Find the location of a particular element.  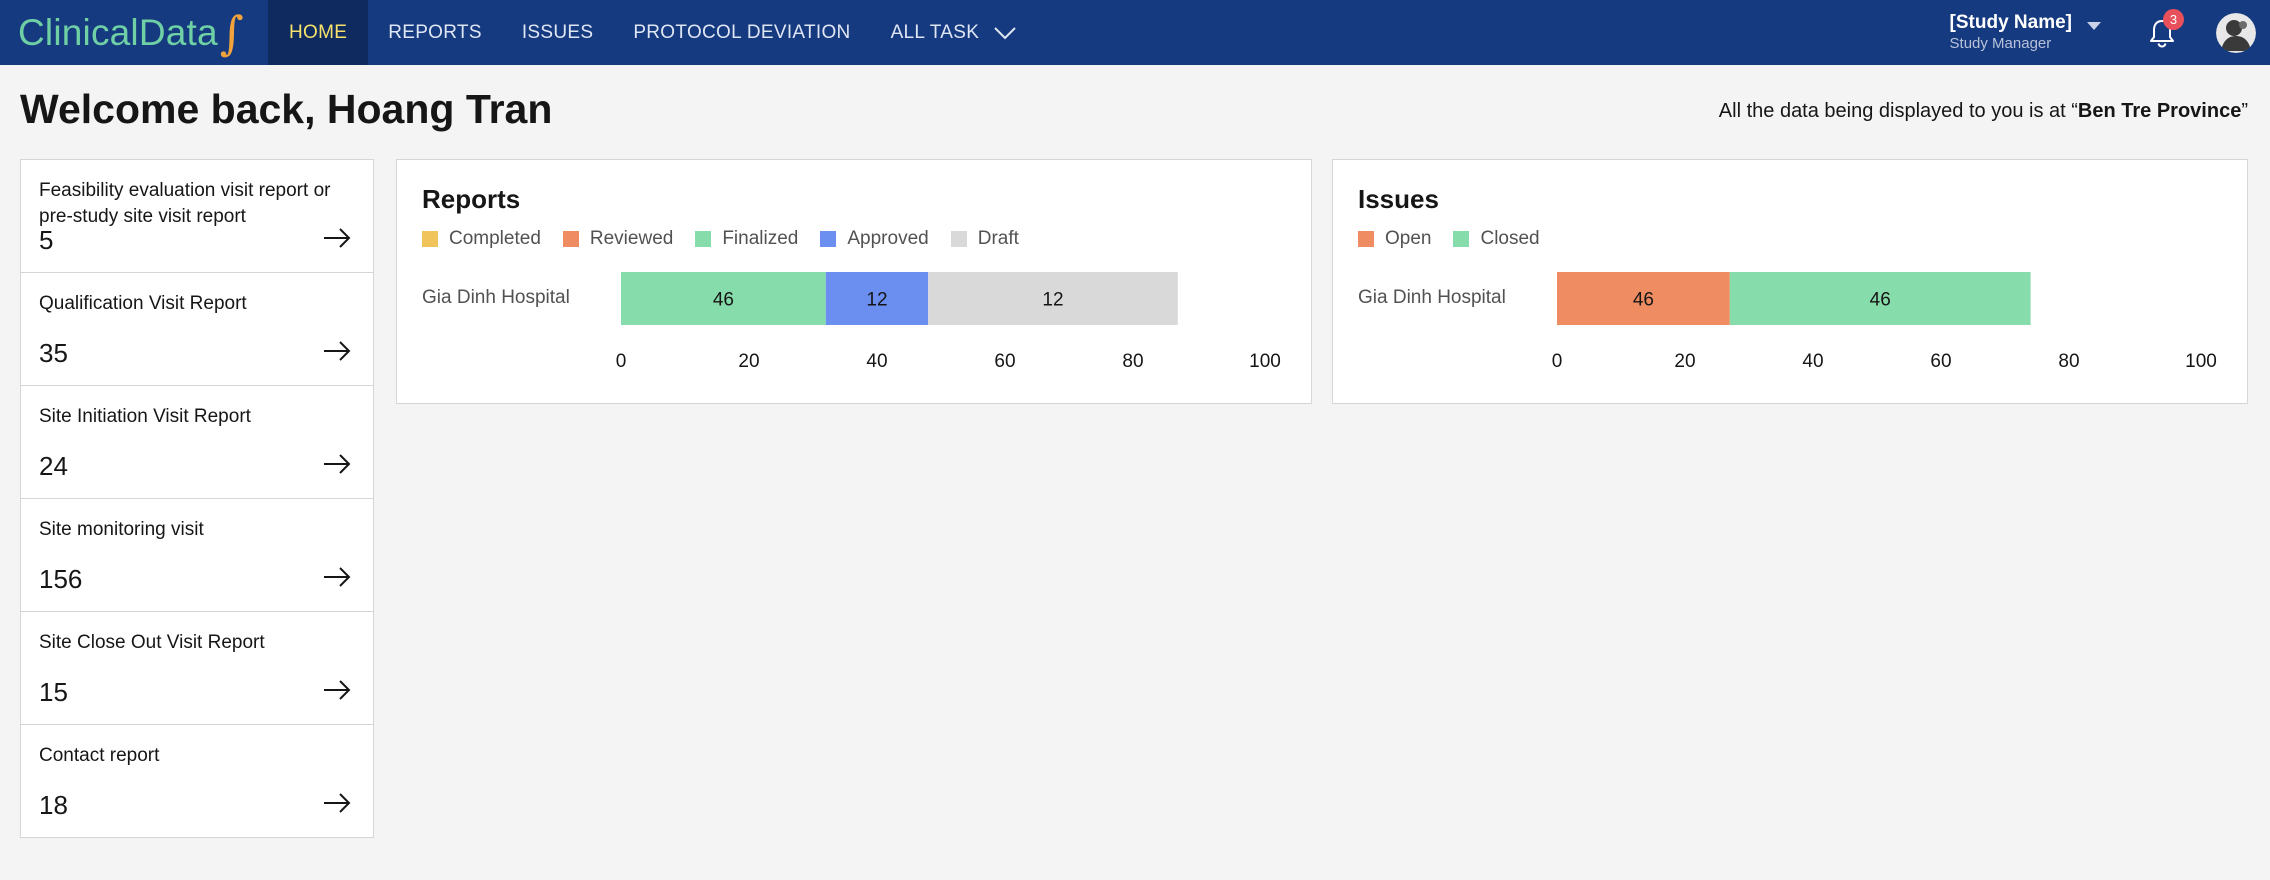

legend-label: Finalized is located at coordinates (760, 238).